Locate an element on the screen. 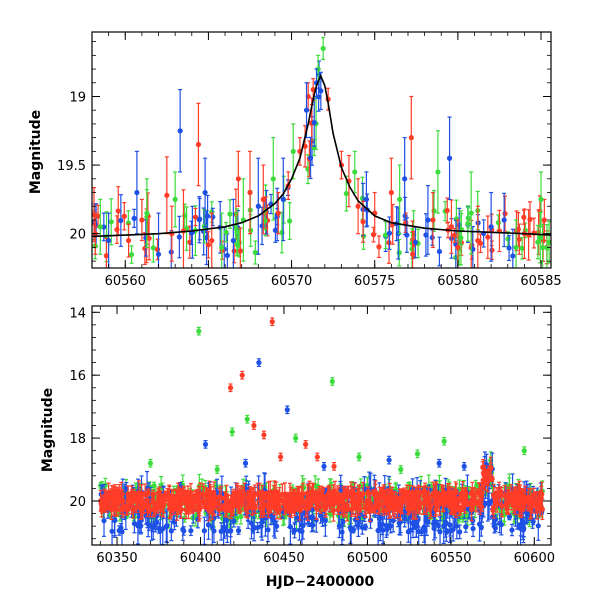 Image resolution: width=600 pixels, height=604 pixels. y-tick-label: 19.5 is located at coordinates (71, 166).